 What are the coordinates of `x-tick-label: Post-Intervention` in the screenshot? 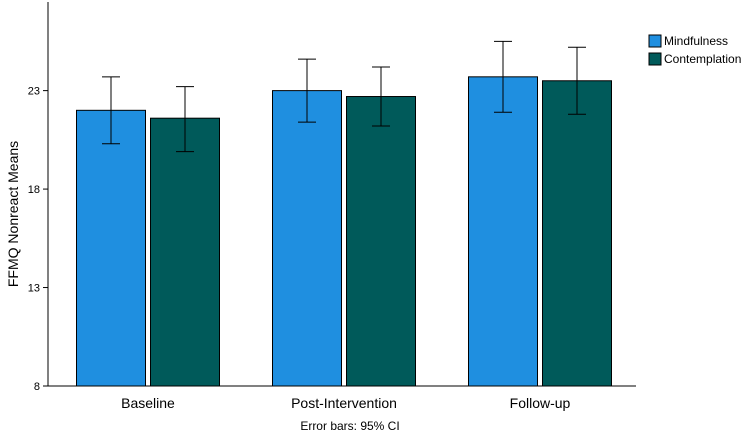 It's located at (344, 403).